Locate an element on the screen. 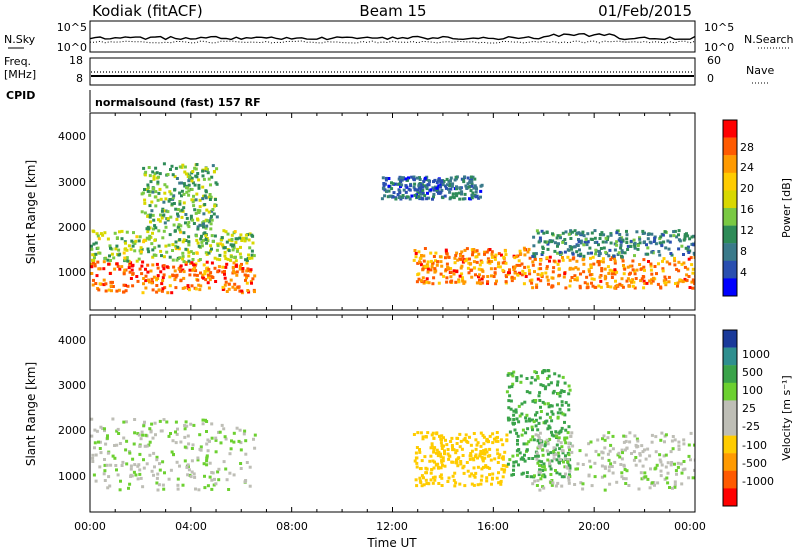 The width and height of the screenshot is (800, 554). velocity-scale-tick-500: 500 is located at coordinates (752, 372).